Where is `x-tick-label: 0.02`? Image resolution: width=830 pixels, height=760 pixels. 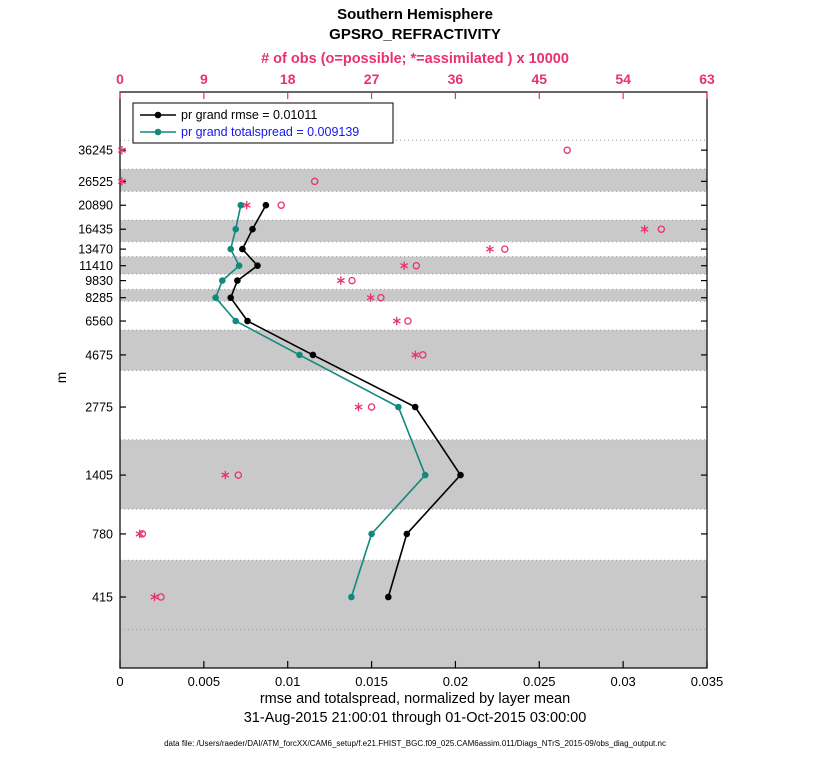 x-tick-label: 0.02 is located at coordinates (455, 681).